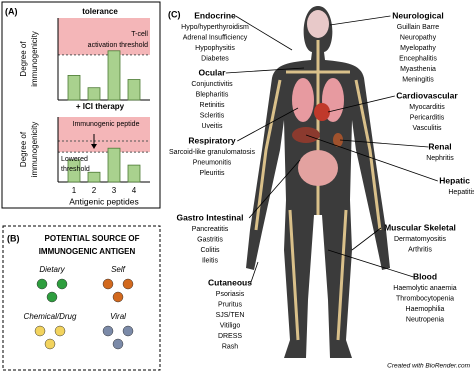 The height and width of the screenshot is (373, 474). Describe the element at coordinates (134, 190) in the screenshot. I see `label: 4` at that location.